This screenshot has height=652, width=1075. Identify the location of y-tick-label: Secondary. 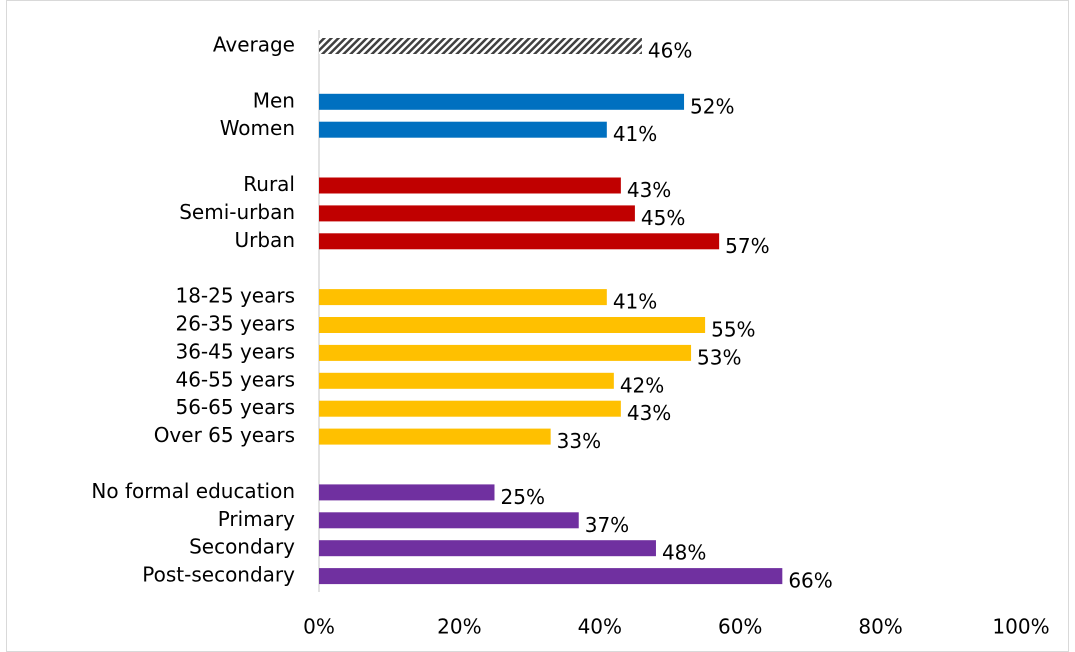
(242, 547).